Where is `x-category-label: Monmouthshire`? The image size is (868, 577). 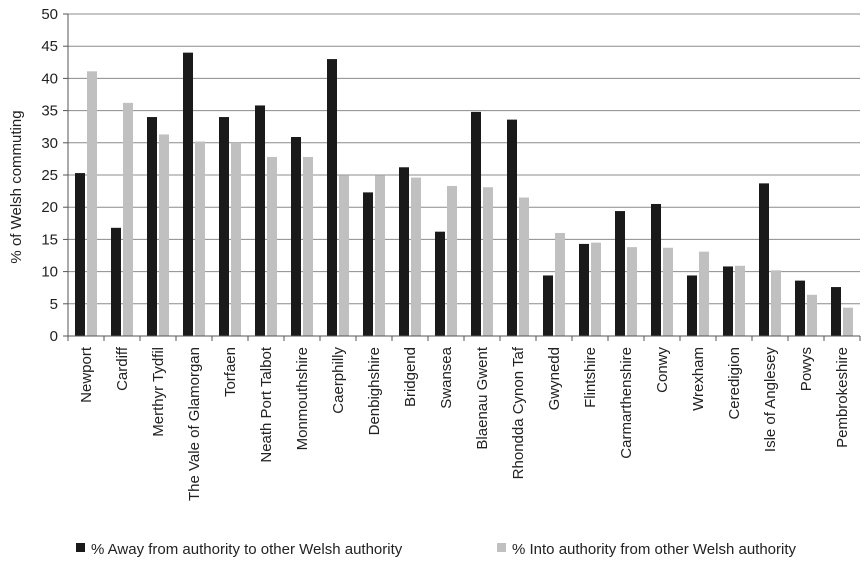
x-category-label: Monmouthshire is located at coordinates (302, 398).